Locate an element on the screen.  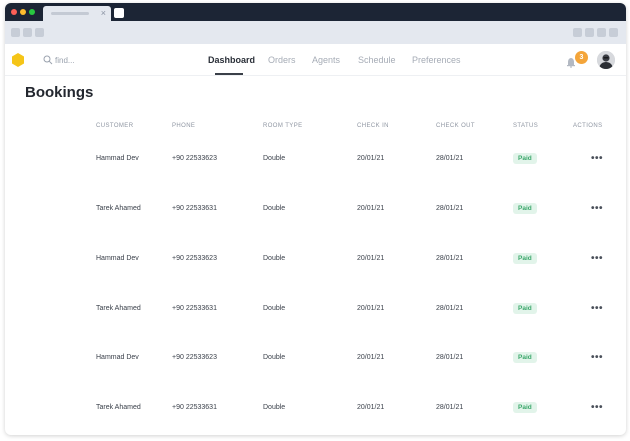
search-icon is located at coordinates (48, 60).